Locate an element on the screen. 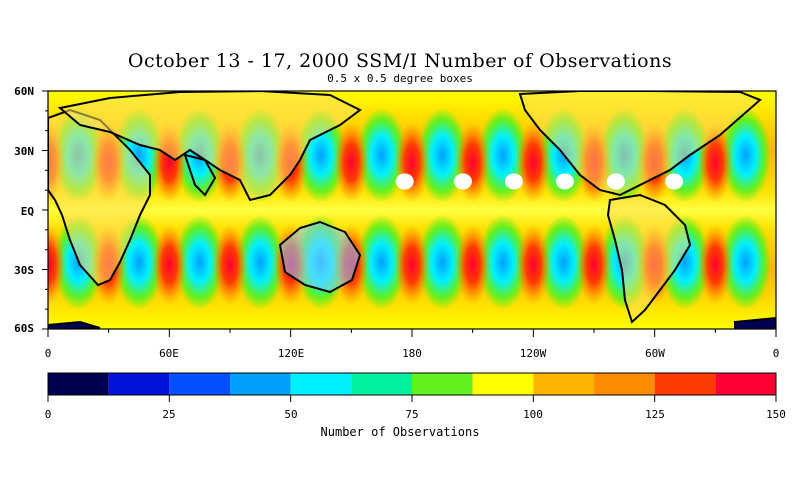 This screenshot has width=800, height=500. lat-label-60s: 60S is located at coordinates (24, 328).